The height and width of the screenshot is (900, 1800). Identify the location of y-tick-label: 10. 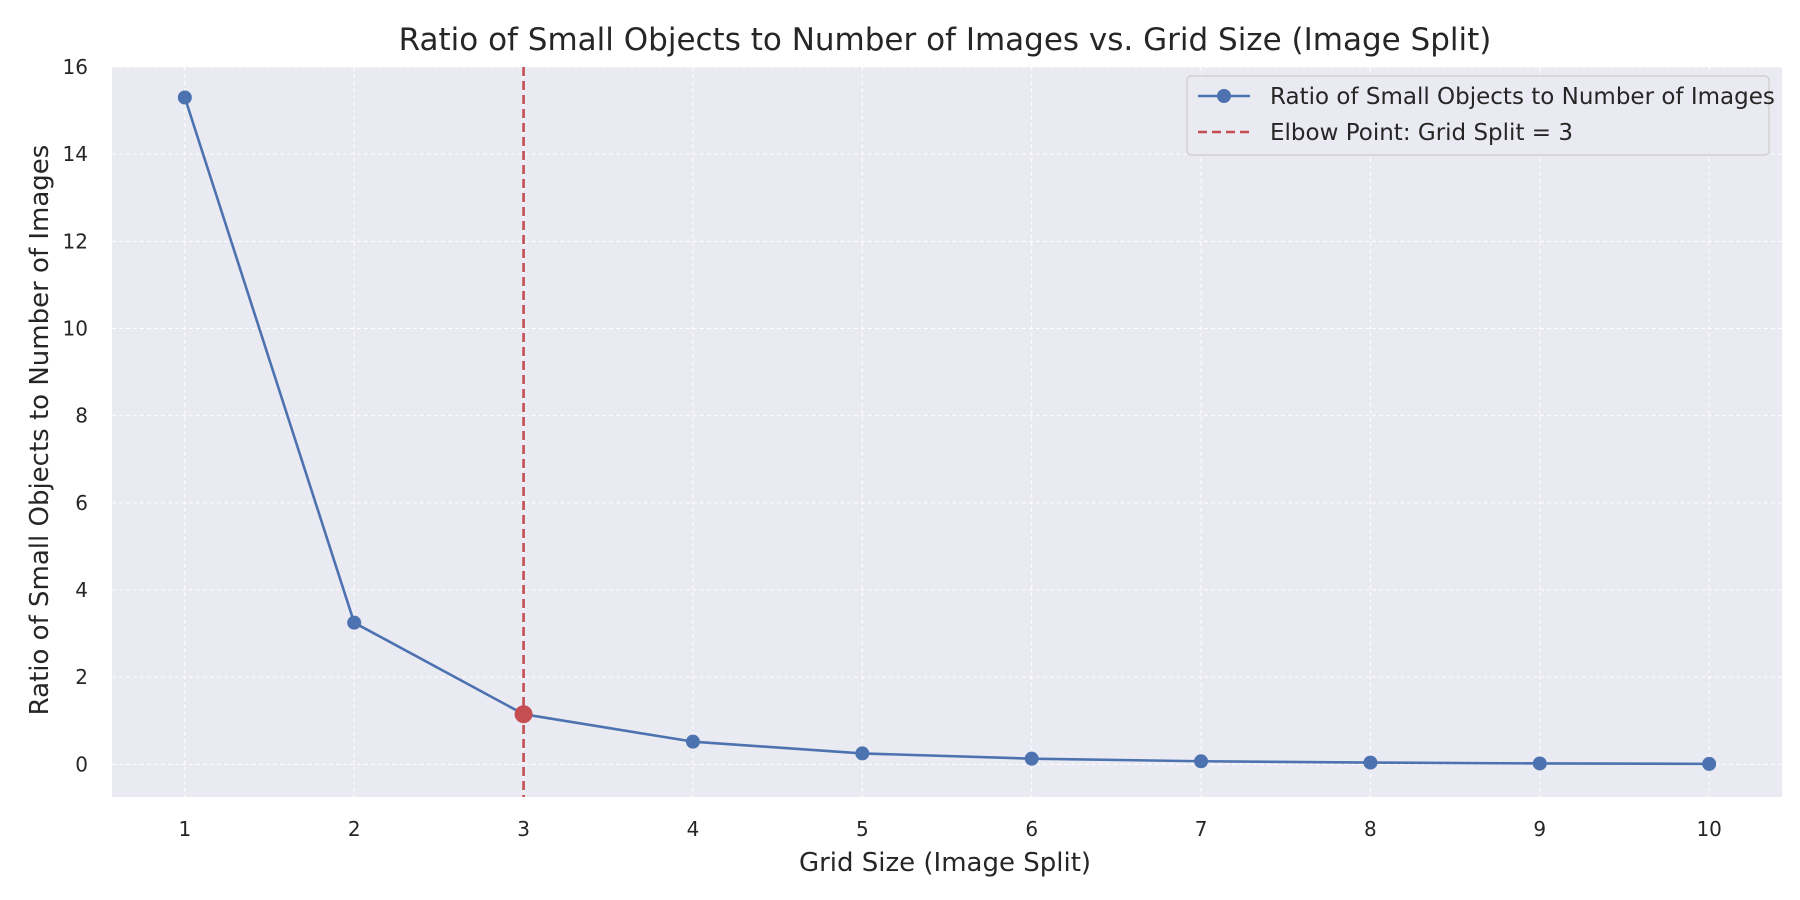
(75, 328).